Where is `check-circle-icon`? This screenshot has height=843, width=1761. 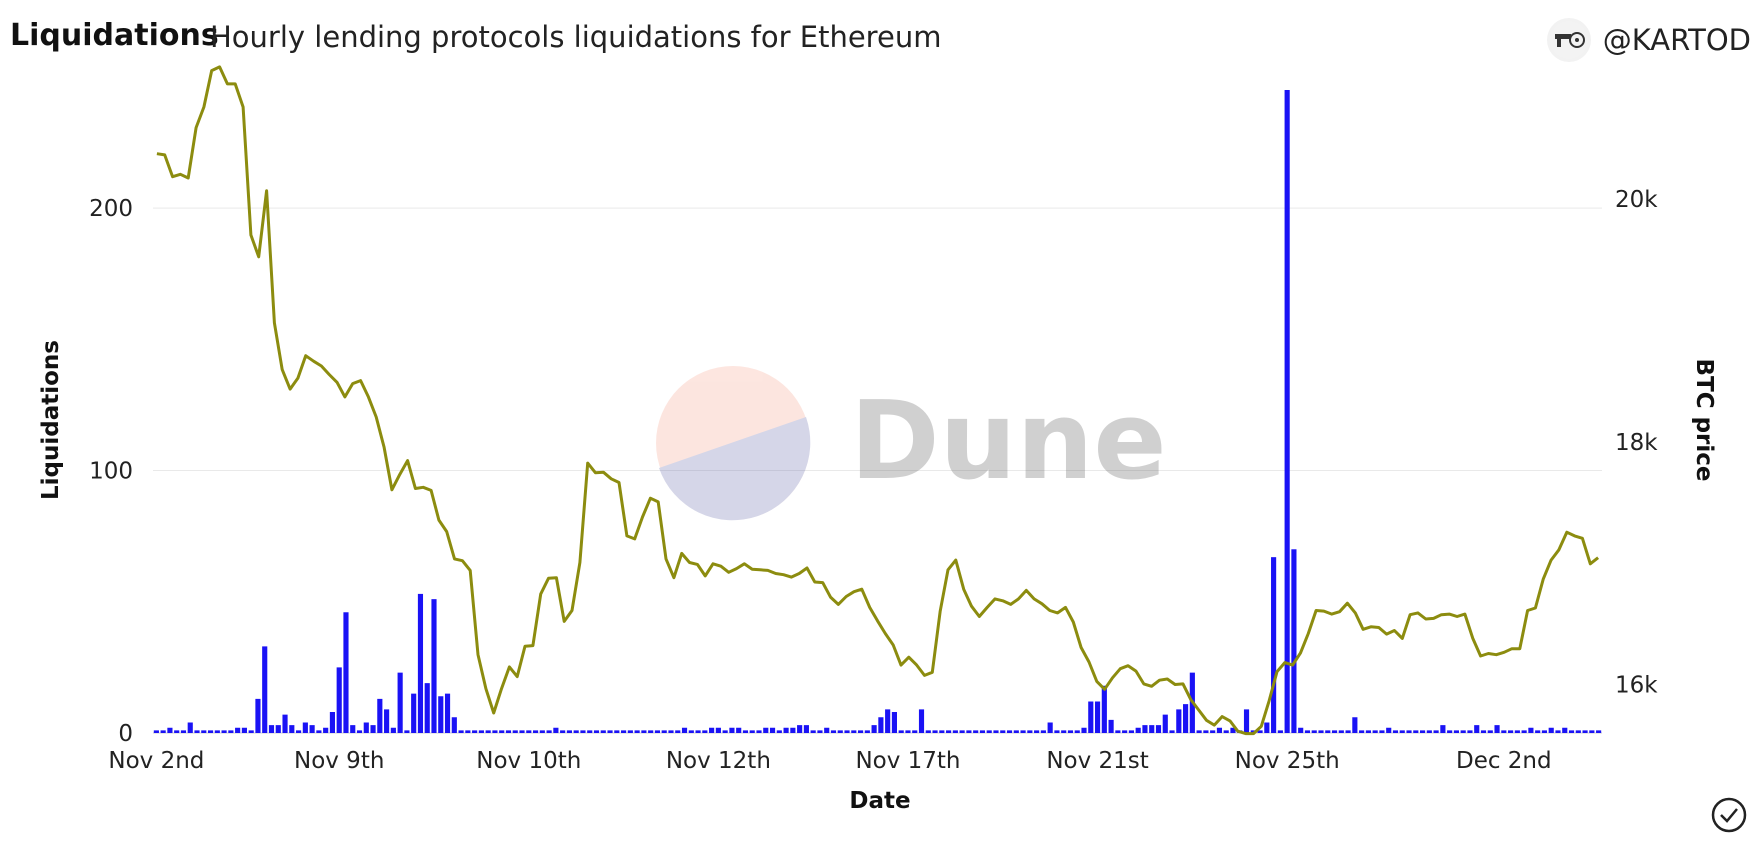
check-circle-icon is located at coordinates (1729, 815).